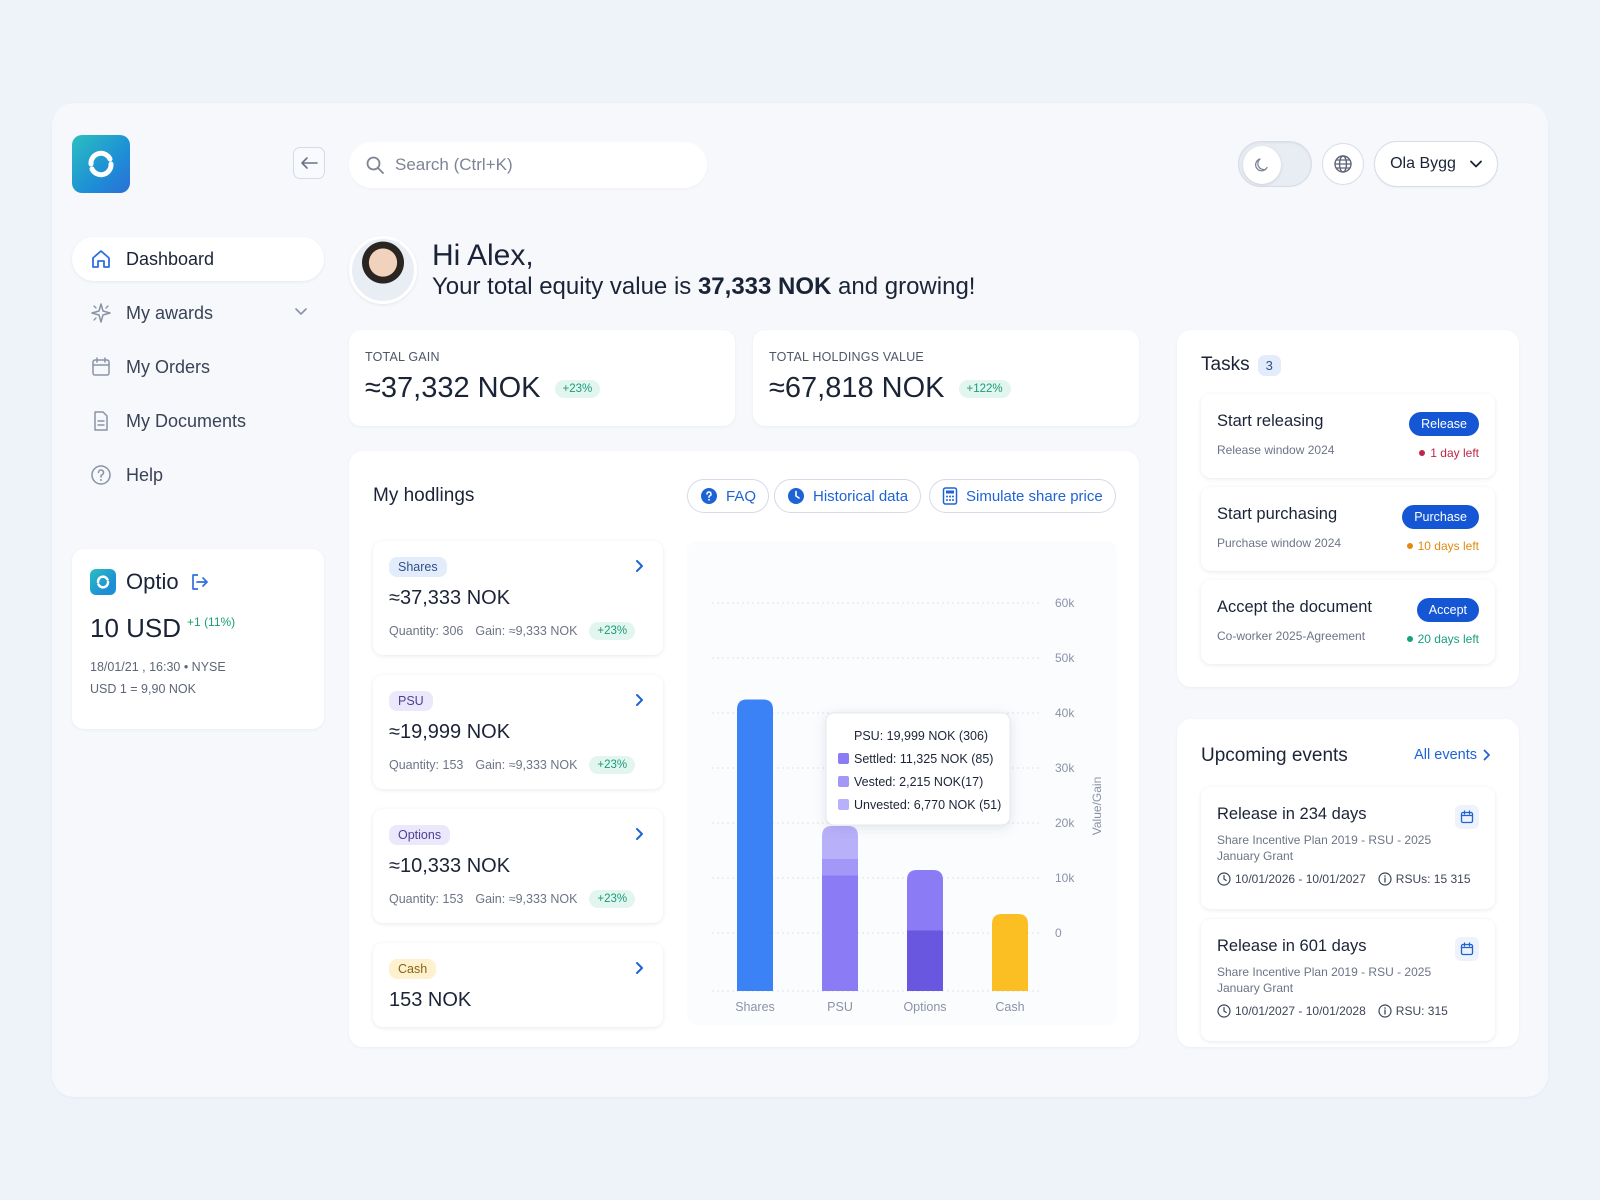 The height and width of the screenshot is (1200, 1600). What do you see at coordinates (1292, 814) in the screenshot?
I see `event-title: Release in 234 days` at bounding box center [1292, 814].